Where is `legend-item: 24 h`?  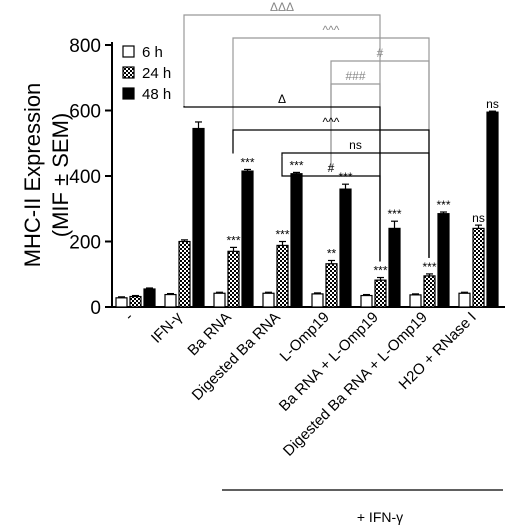
legend-item: 24 h is located at coordinates (146, 73).